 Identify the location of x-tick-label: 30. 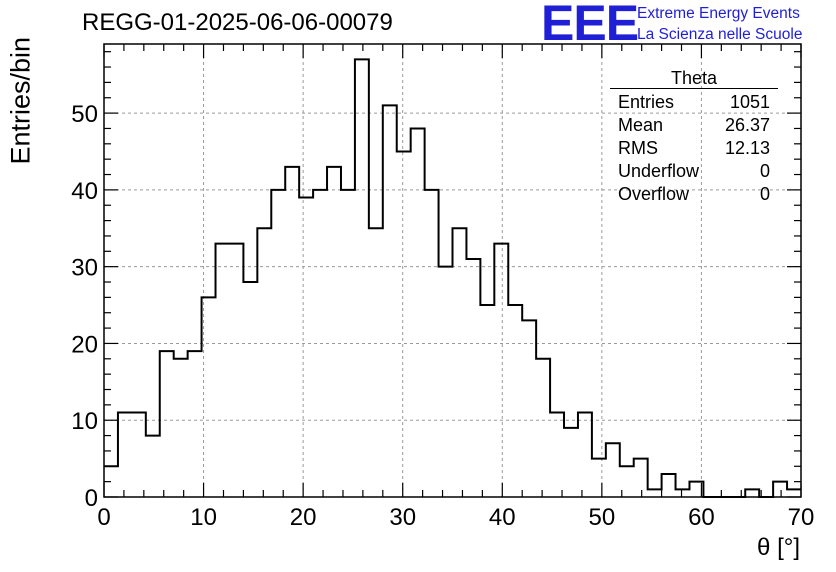
(402, 517).